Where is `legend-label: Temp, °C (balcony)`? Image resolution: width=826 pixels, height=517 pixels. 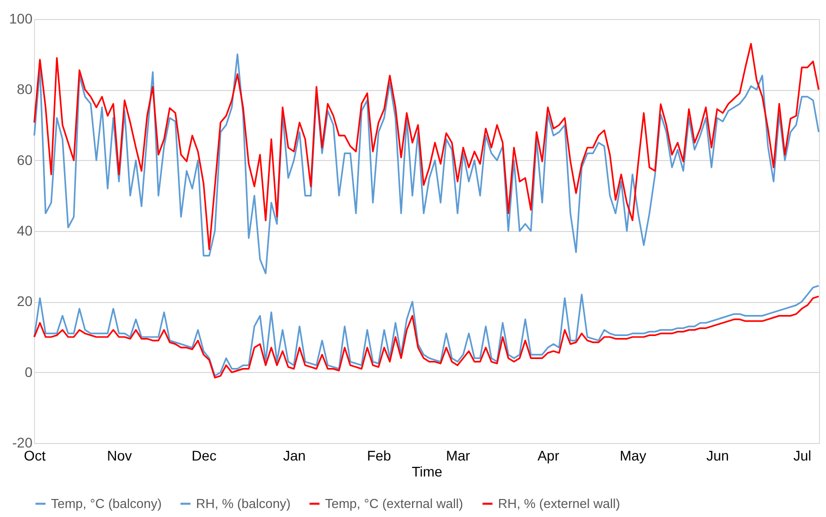
legend-label: Temp, °C (balcony) is located at coordinates (106, 503).